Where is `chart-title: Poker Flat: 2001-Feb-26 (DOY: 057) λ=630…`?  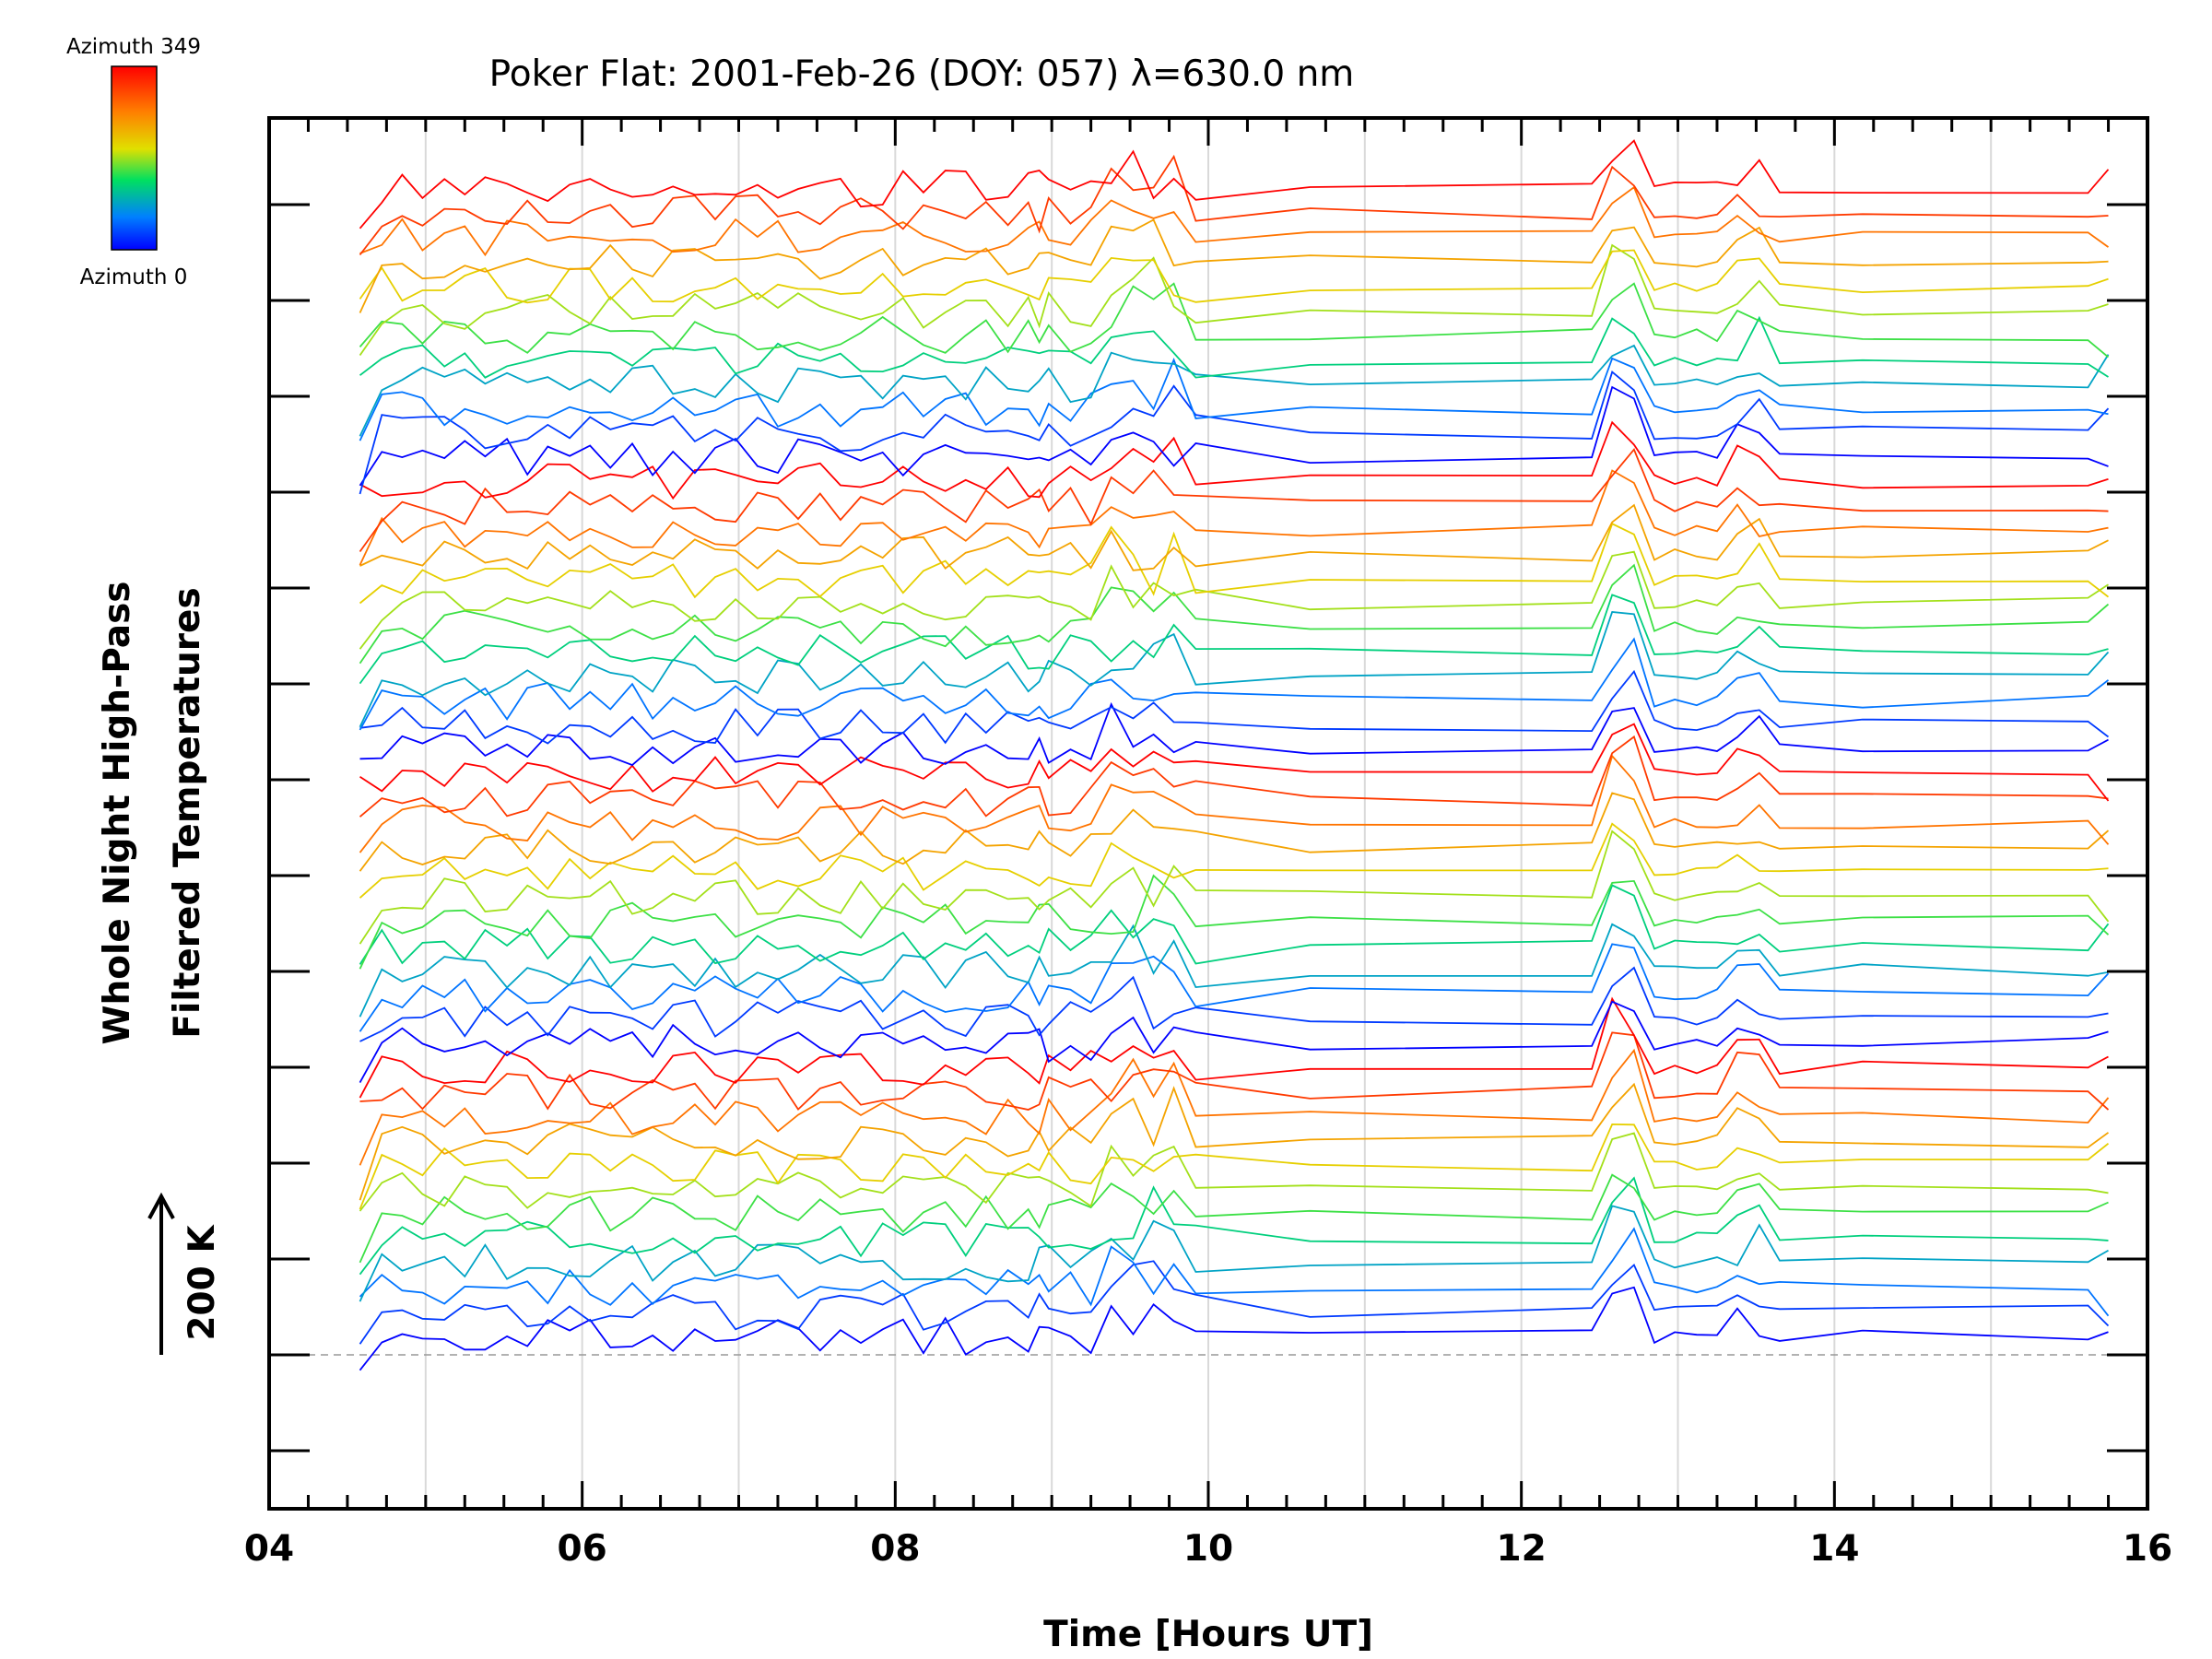 chart-title: Poker Flat: 2001-Feb-26 (DOY: 057) λ=630… is located at coordinates (922, 74).